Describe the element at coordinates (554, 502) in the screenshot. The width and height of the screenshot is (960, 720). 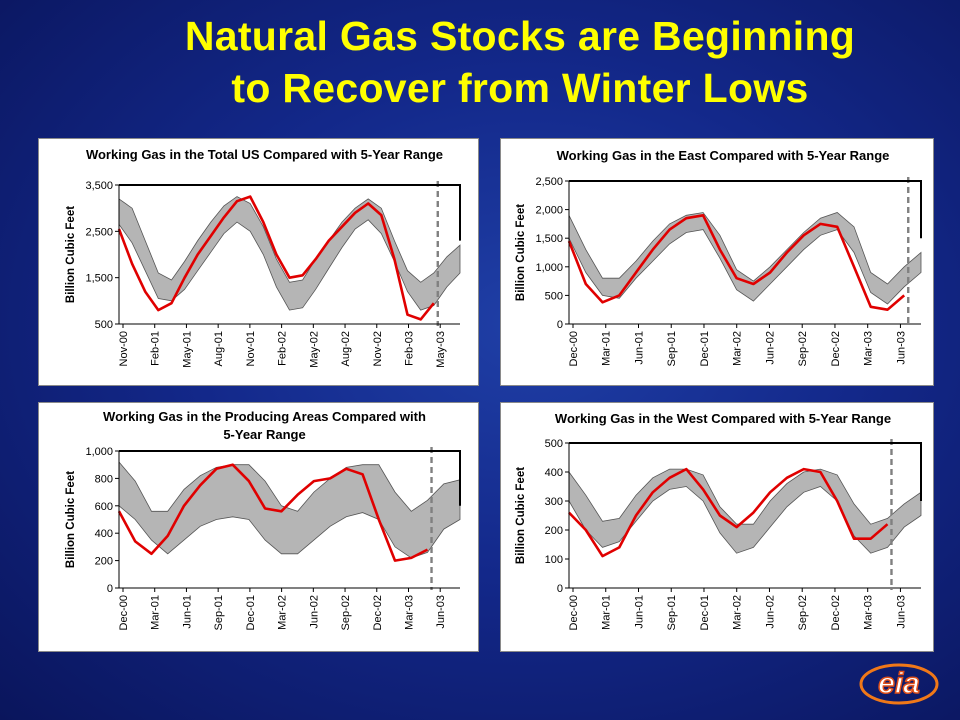
I see `y-tick-label: 300` at that location.